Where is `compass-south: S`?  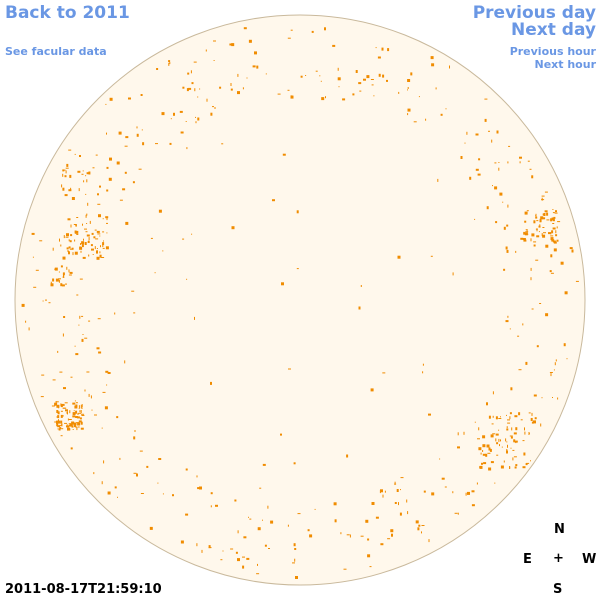
compass-south: S is located at coordinates (558, 589).